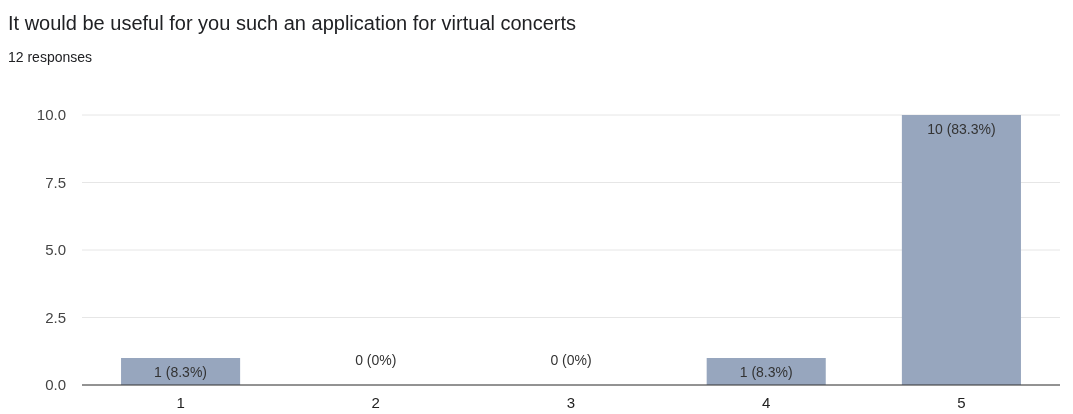 The height and width of the screenshot is (414, 1073). Describe the element at coordinates (375, 402) in the screenshot. I see `x-tick-label: 2` at that location.